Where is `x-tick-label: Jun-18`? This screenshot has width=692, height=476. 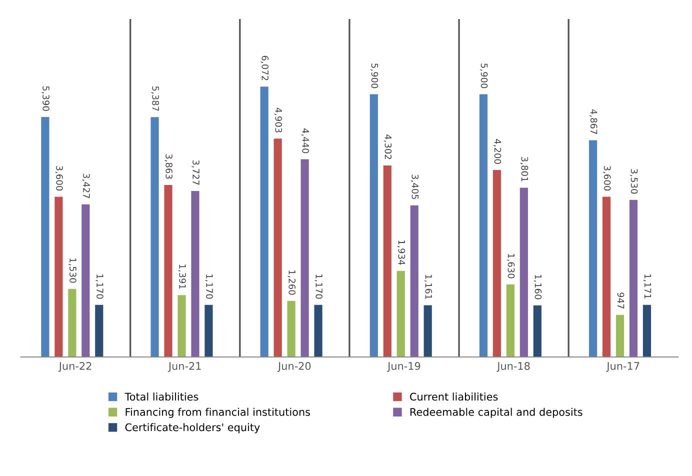 x-tick-label: Jun-18 is located at coordinates (513, 367).